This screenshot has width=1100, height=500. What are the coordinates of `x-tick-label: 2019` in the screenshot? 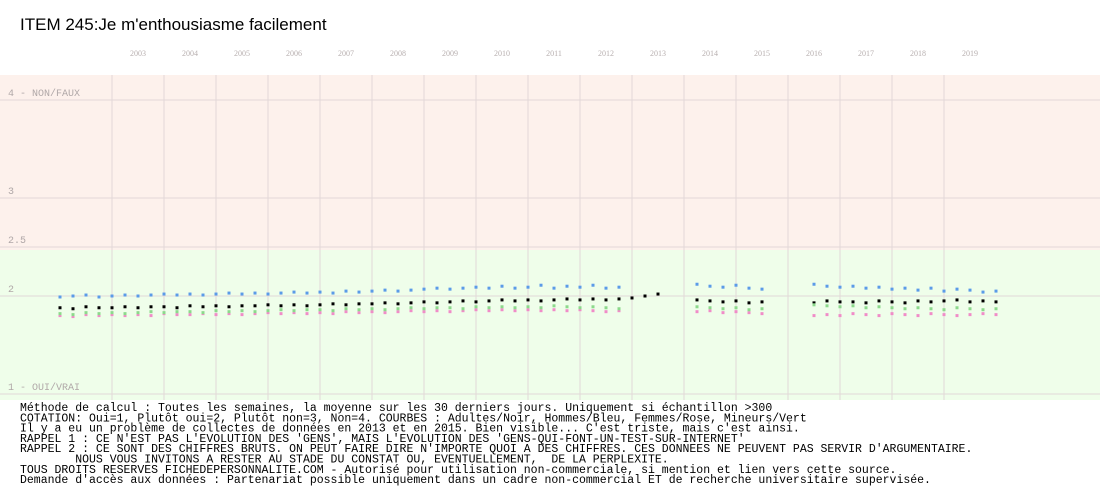 It's located at (970, 53).